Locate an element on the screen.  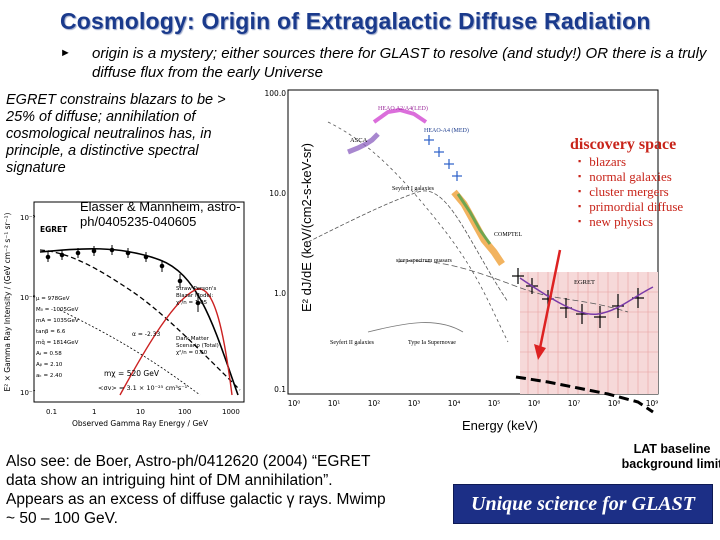
left-xtick: 100 is located at coordinates (184, 412).